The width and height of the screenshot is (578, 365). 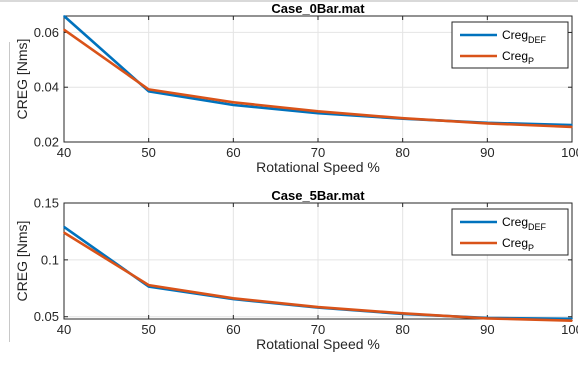 What do you see at coordinates (233, 329) in the screenshot?
I see `chart-2-x-tick-label: 60` at bounding box center [233, 329].